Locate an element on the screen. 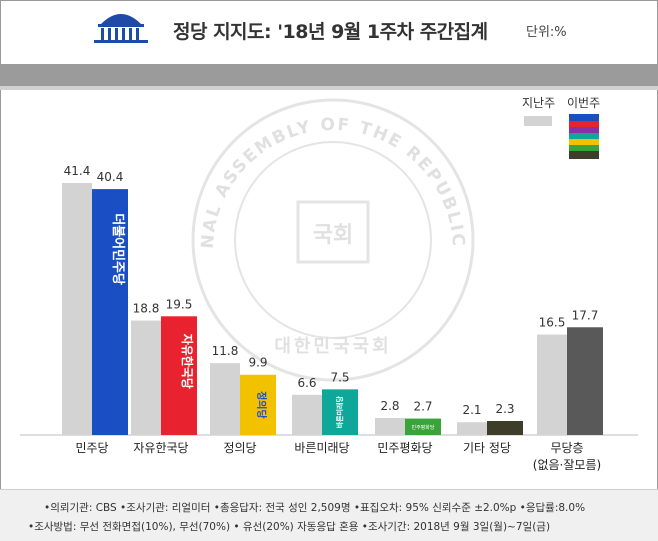 The width and height of the screenshot is (658, 541). chart-legend: 지난주 이번주 is located at coordinates (561, 127).